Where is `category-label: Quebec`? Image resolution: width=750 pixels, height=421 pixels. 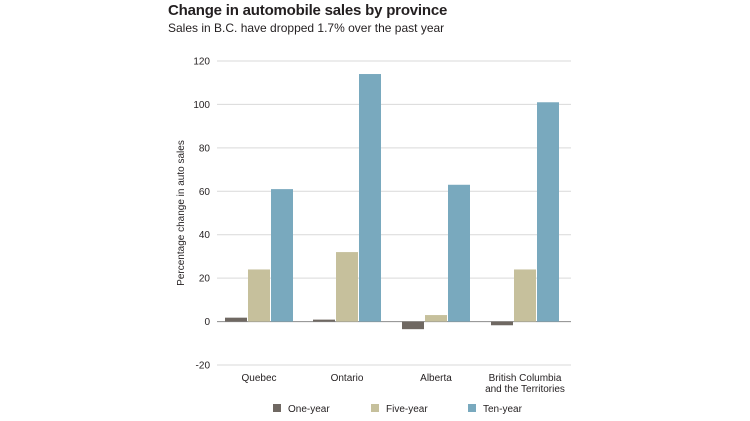
category-label: Quebec is located at coordinates (258, 378).